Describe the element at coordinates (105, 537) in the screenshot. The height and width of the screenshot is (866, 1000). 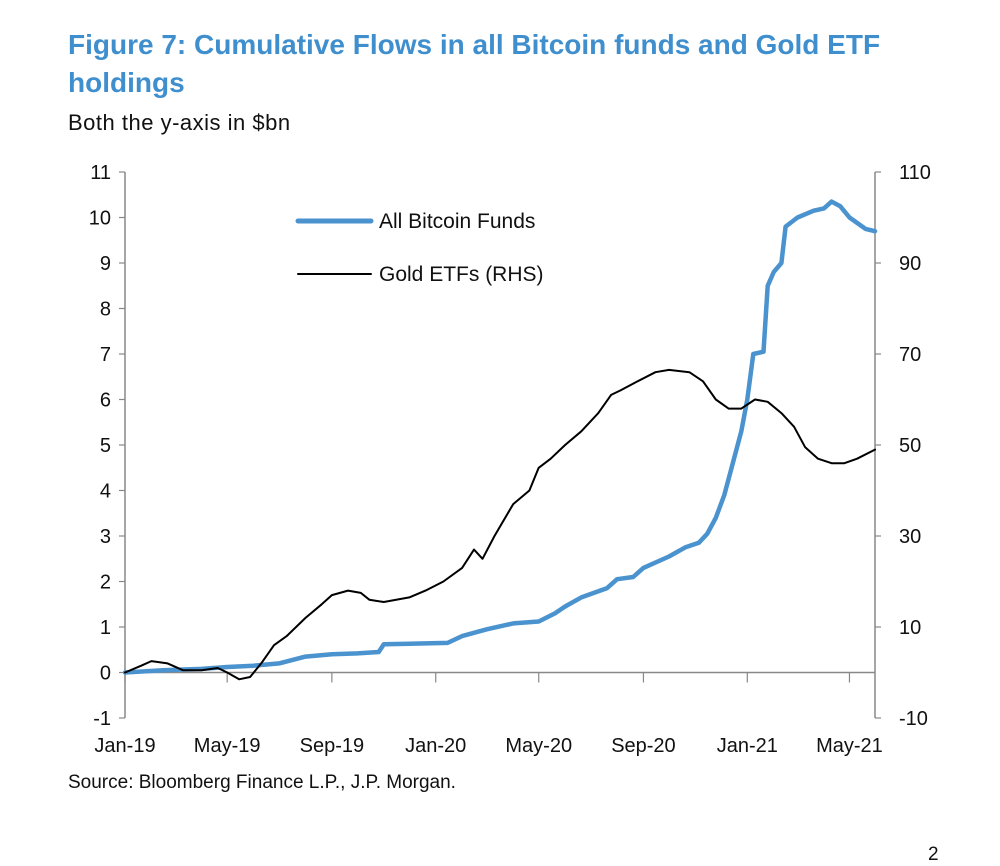
I see `y-left-tick-label: 3` at that location.